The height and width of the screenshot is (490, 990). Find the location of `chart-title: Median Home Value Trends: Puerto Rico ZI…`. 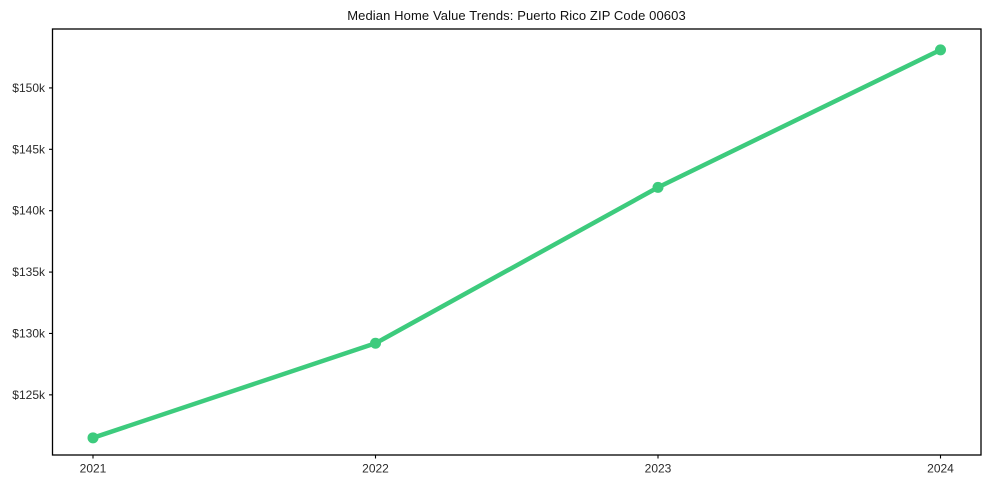

chart-title: Median Home Value Trends: Puerto Rico ZI… is located at coordinates (516, 15).